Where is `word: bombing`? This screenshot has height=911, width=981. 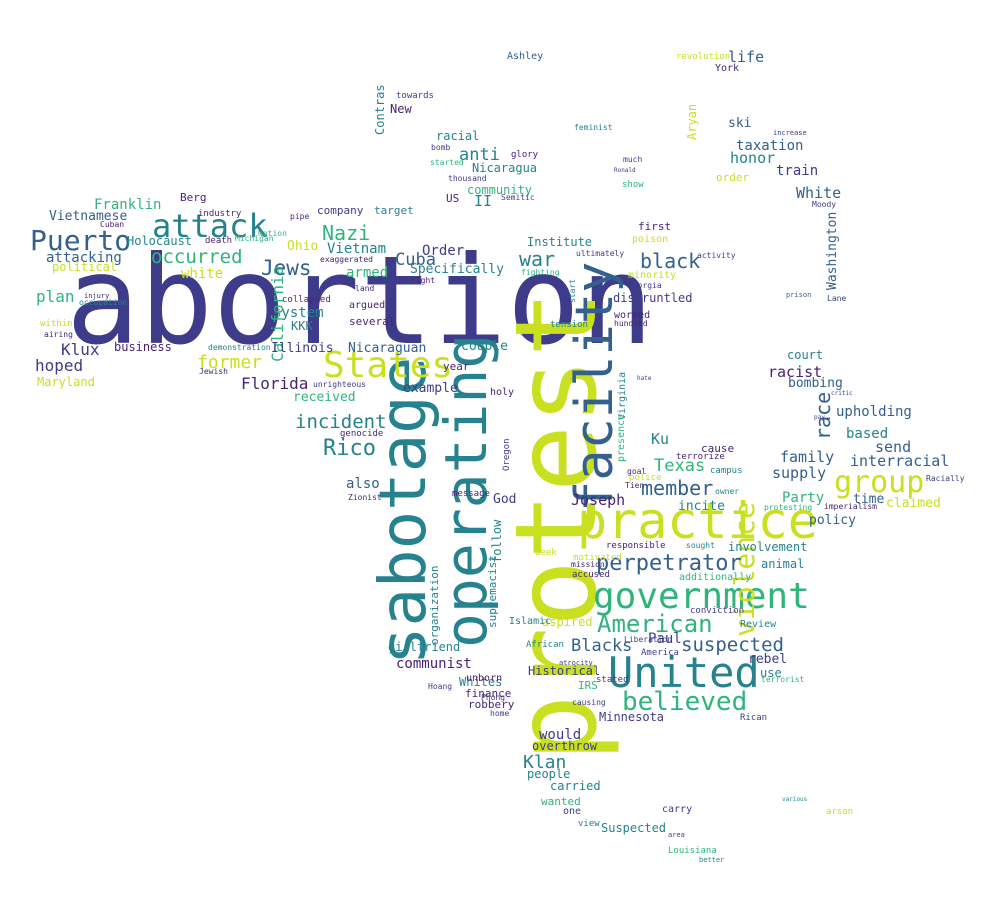 word: bombing is located at coordinates (815, 383).